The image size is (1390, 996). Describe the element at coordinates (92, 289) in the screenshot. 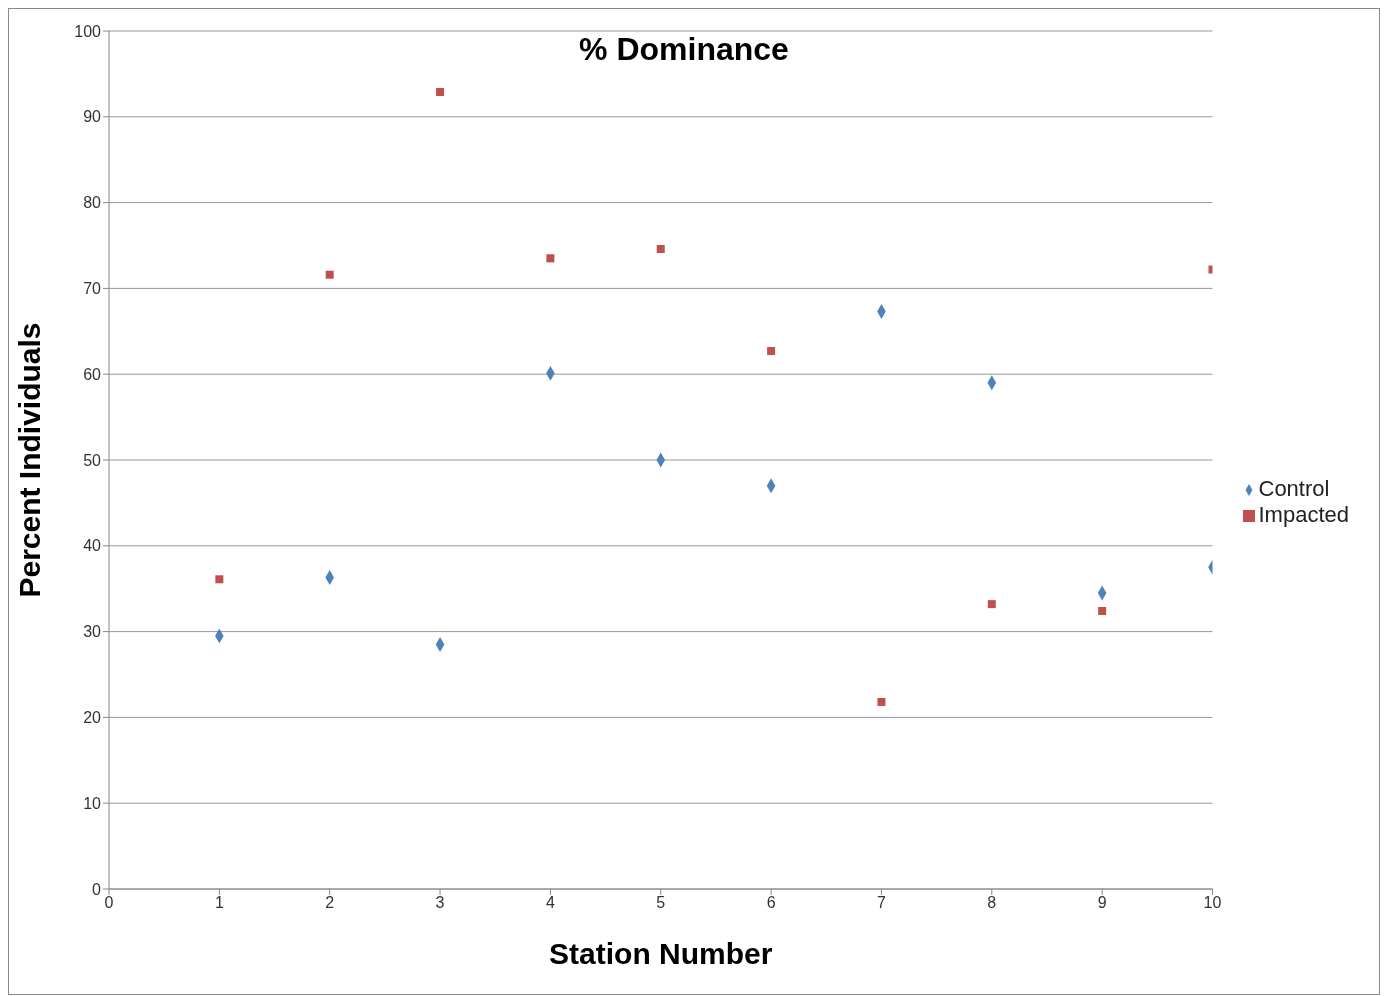

I see `y-tick-label: 70` at that location.